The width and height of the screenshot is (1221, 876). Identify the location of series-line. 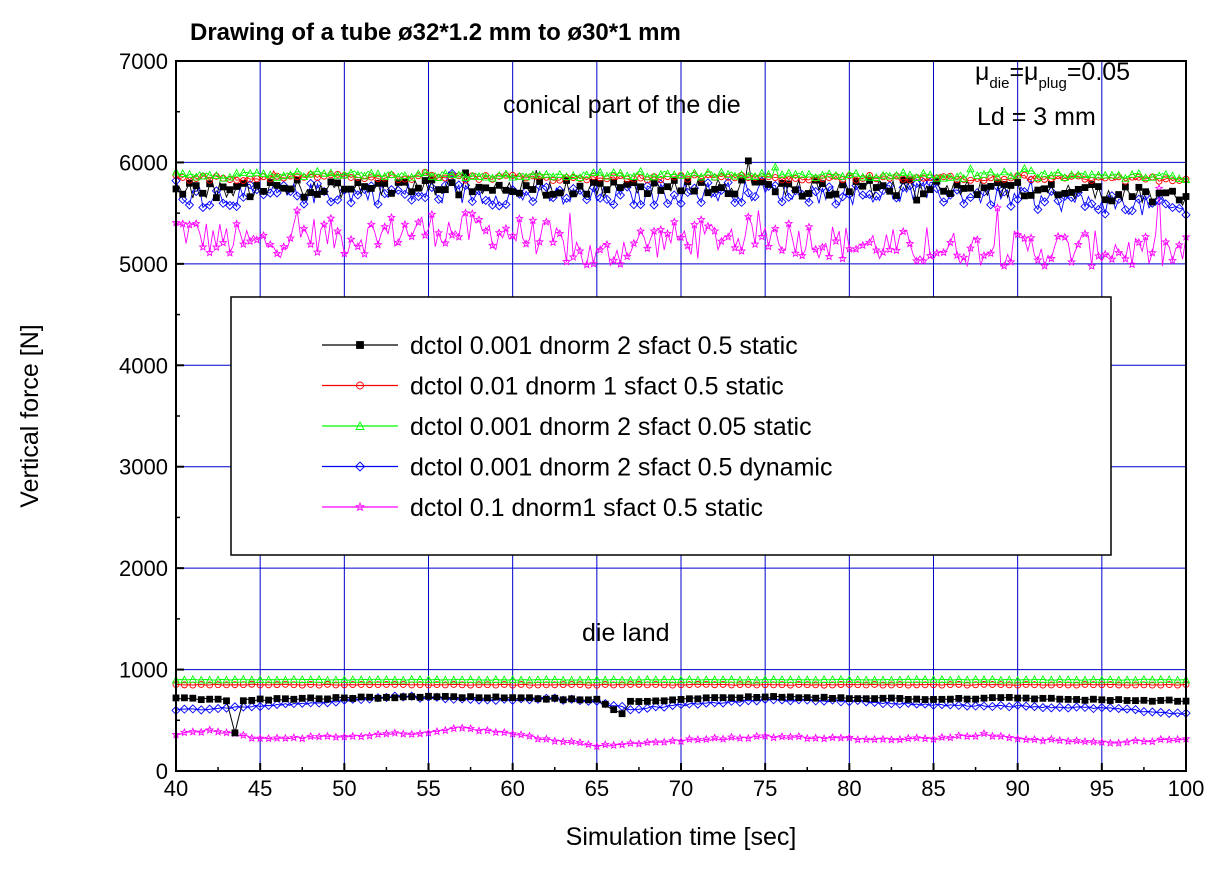
(680, 679).